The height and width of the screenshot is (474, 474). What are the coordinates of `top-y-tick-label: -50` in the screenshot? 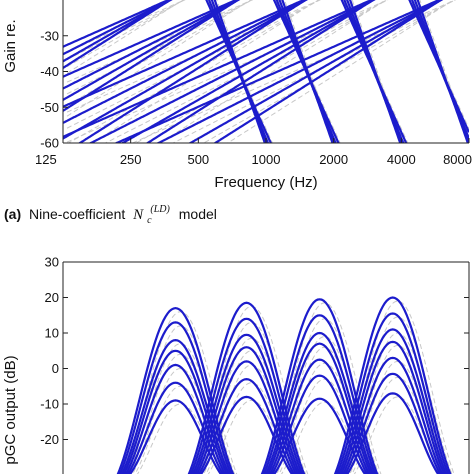 It's located at (49, 107).